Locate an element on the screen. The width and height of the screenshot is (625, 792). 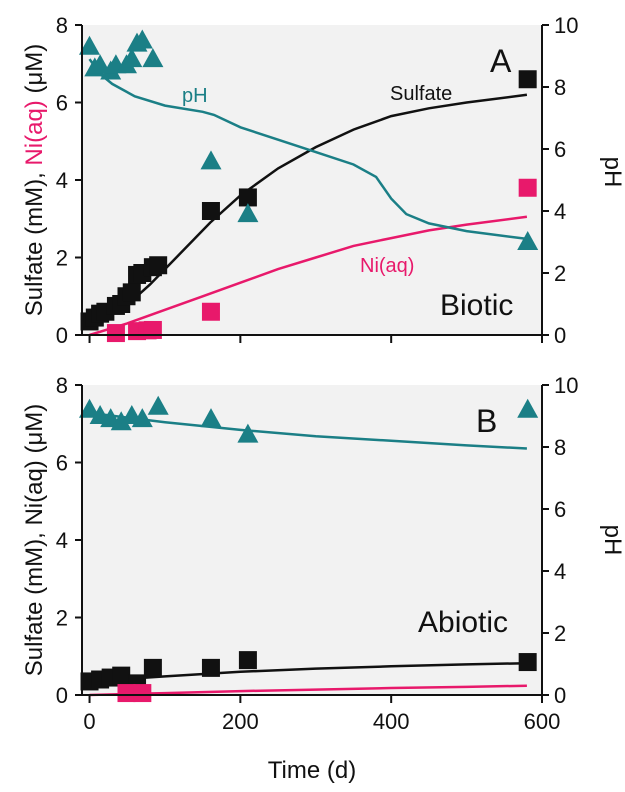
line-label-ph: pH is located at coordinates (195, 96).